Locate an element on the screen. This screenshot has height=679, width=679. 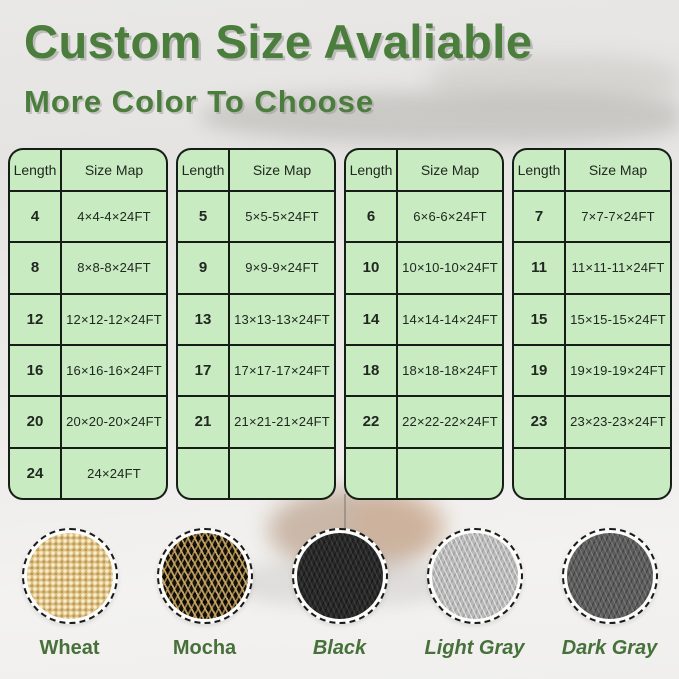
size-cell: 19×19-19×24FT is located at coordinates (618, 370).